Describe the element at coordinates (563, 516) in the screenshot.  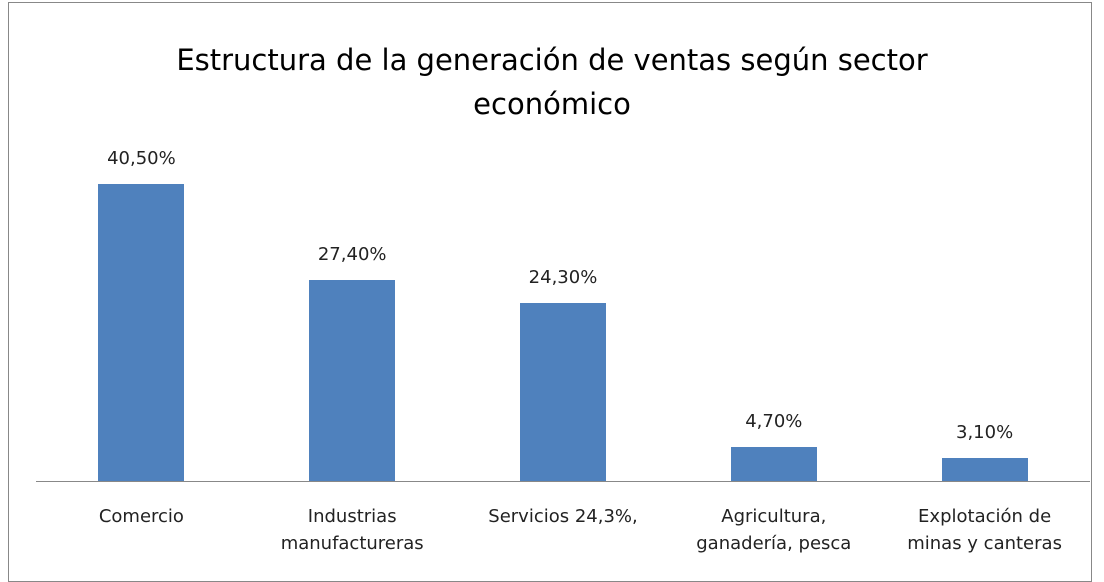
I see `x-tick-label: Servicios 24,3%,` at that location.